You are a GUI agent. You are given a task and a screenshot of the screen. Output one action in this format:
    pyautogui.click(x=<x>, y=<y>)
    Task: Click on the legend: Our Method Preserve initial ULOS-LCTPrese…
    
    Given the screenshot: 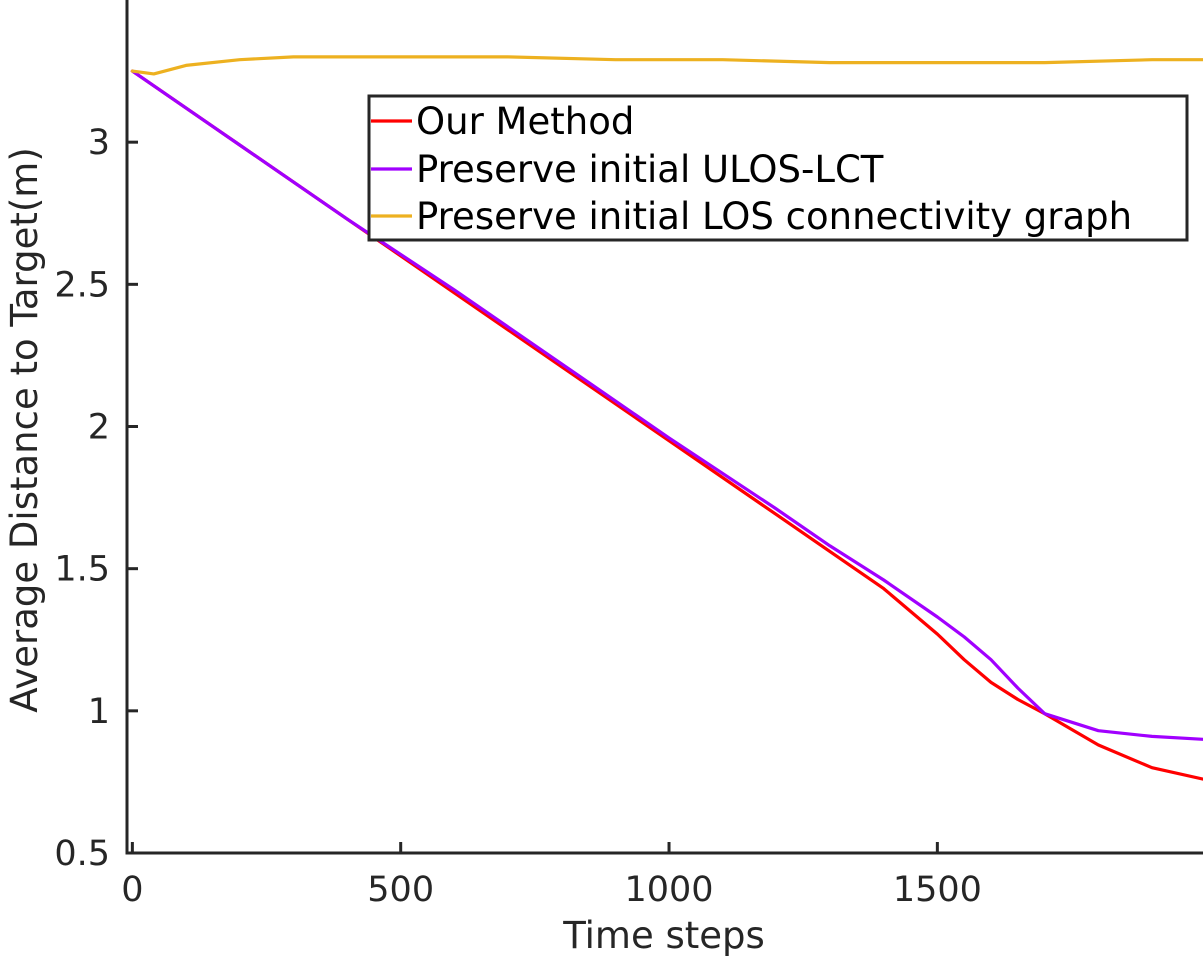 What is the action you would take?
    pyautogui.click(x=778, y=168)
    